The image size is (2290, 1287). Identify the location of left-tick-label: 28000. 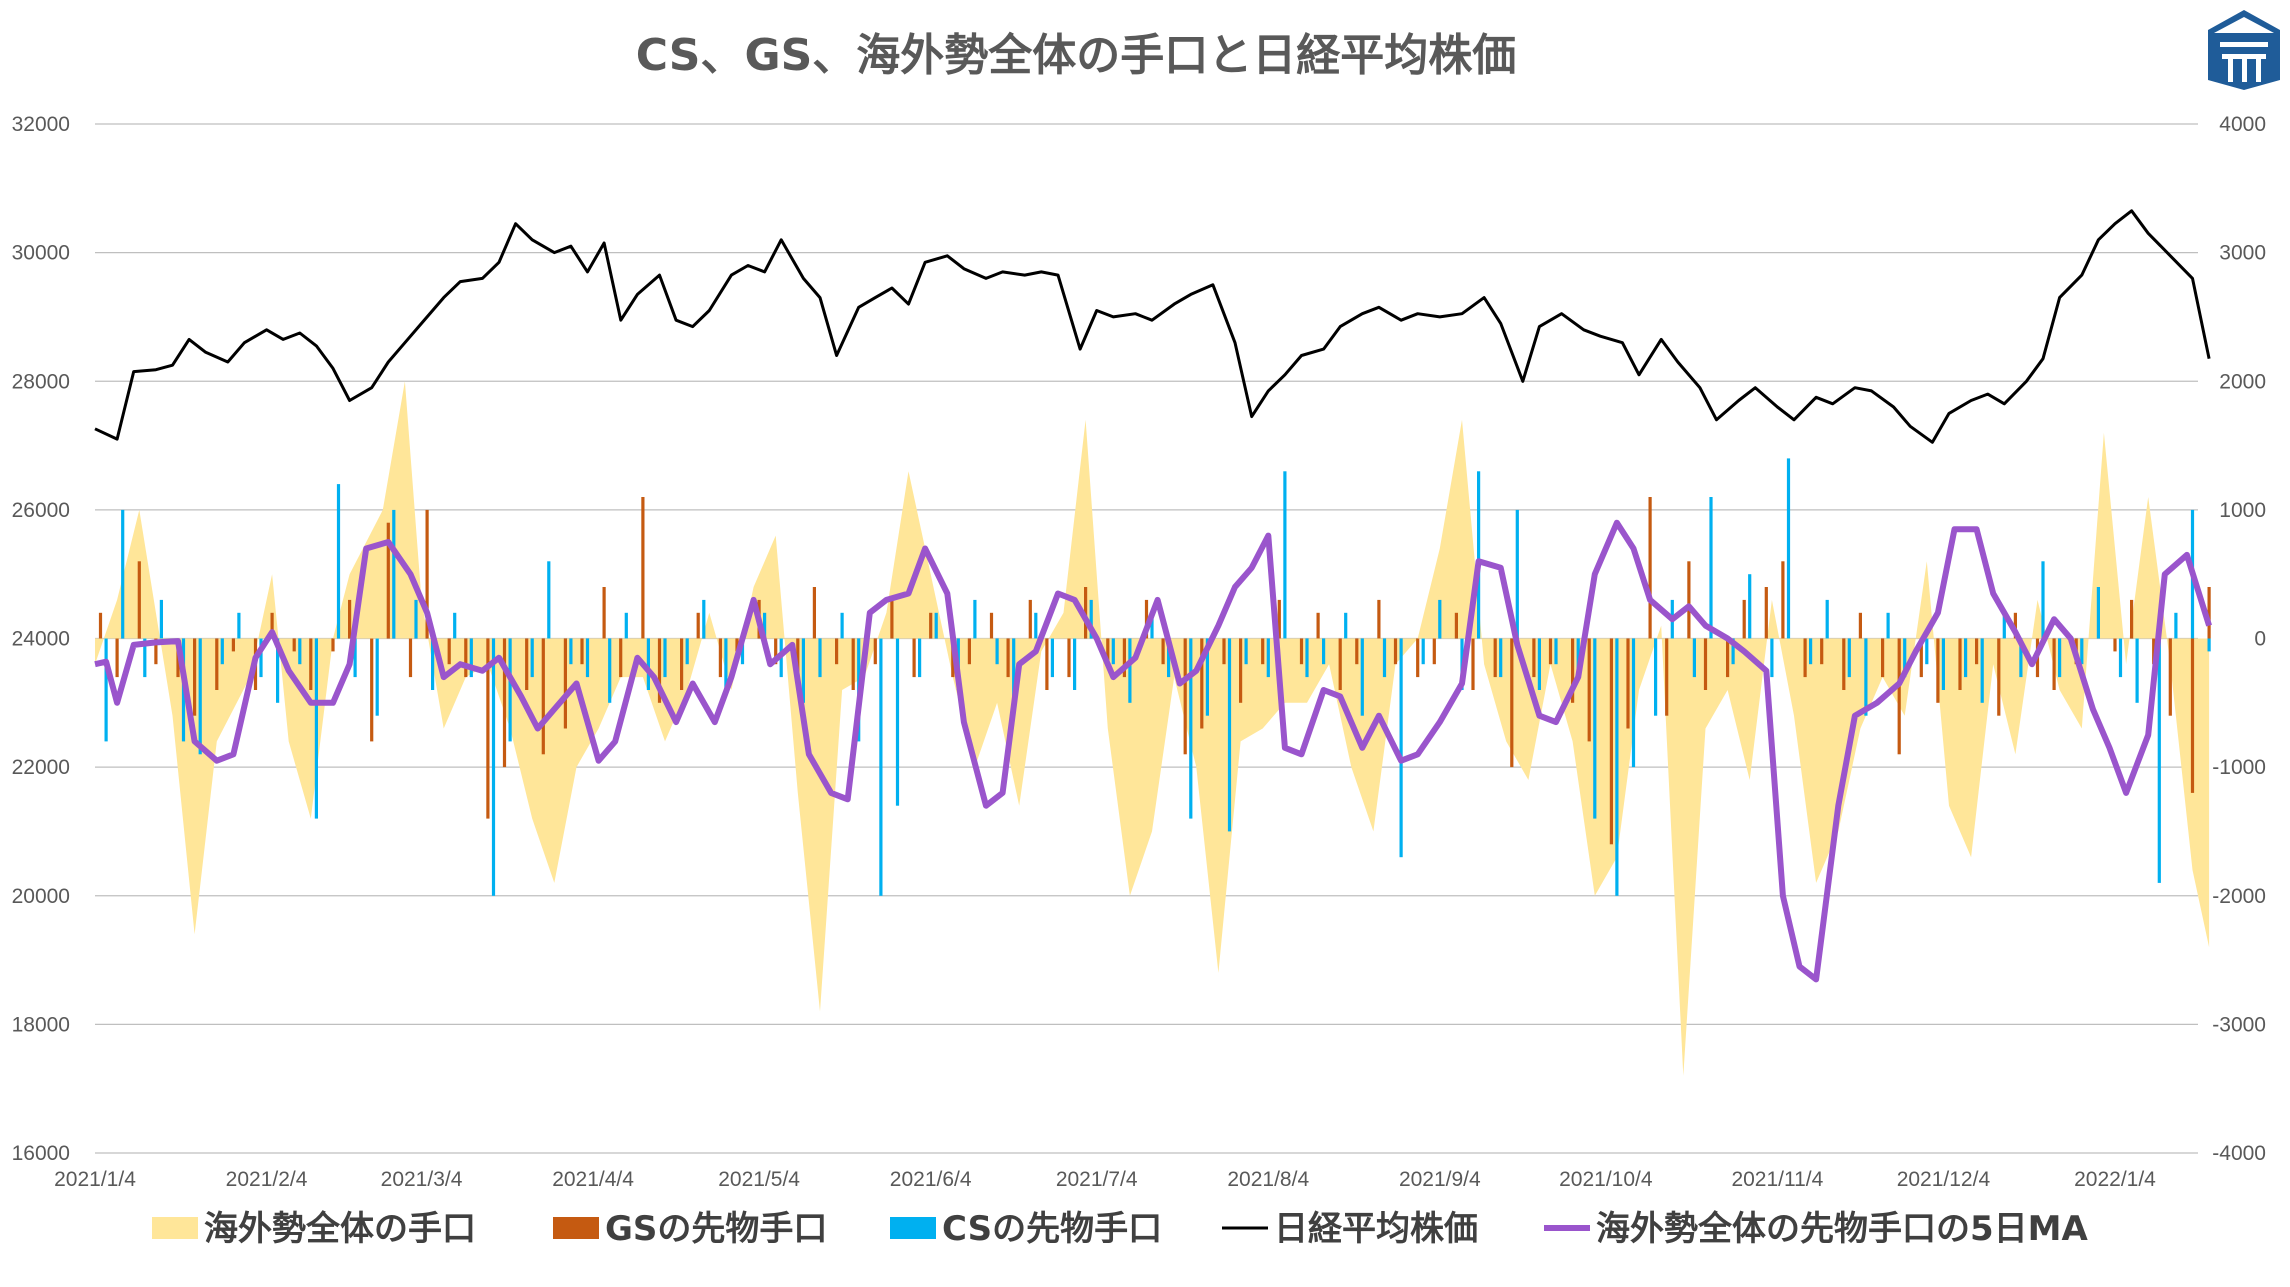
(41, 381).